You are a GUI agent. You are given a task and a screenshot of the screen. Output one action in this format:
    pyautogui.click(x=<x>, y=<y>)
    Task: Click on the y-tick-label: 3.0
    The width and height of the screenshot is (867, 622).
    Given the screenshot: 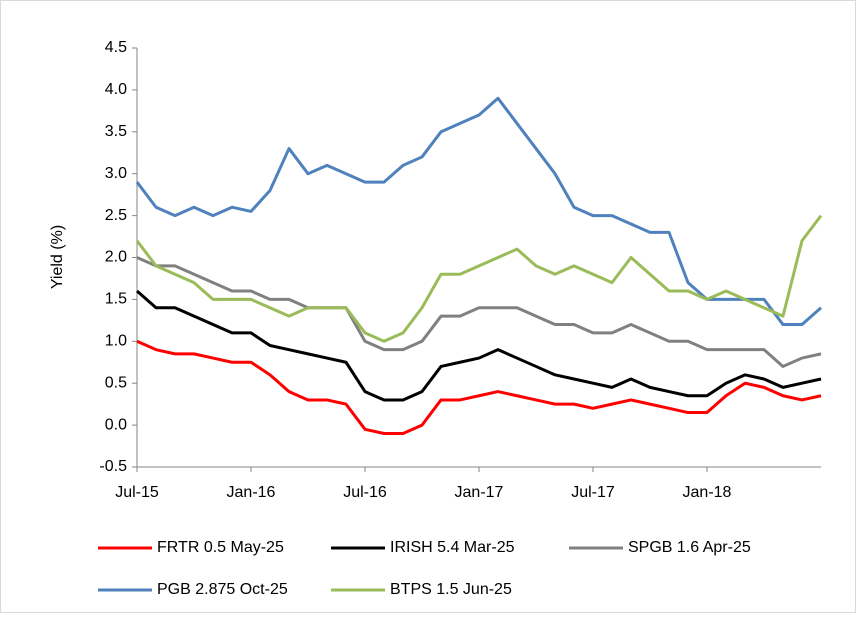 What is the action you would take?
    pyautogui.click(x=116, y=173)
    